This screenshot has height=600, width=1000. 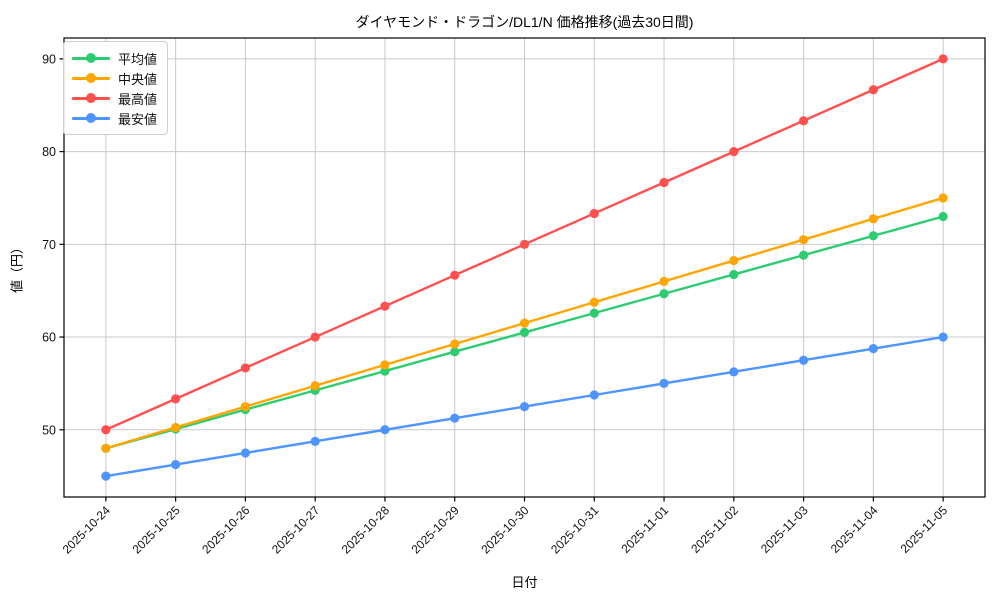 What do you see at coordinates (524, 22) in the screenshot?
I see `chart-title: ダイヤモンド・ドラゴン/DL1/N 価格推移(過去30日間)` at bounding box center [524, 22].